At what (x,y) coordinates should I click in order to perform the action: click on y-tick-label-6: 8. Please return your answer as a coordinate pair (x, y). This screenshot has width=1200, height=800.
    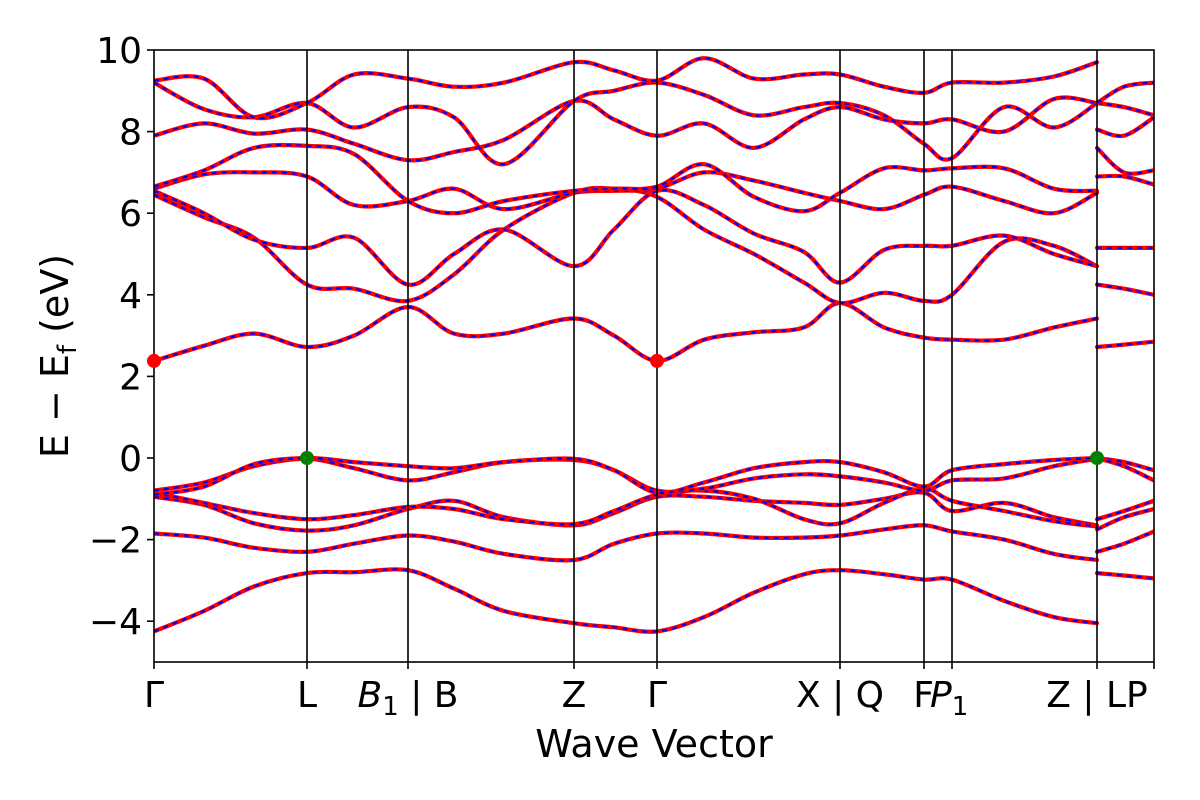
    Looking at the image, I should click on (130, 133).